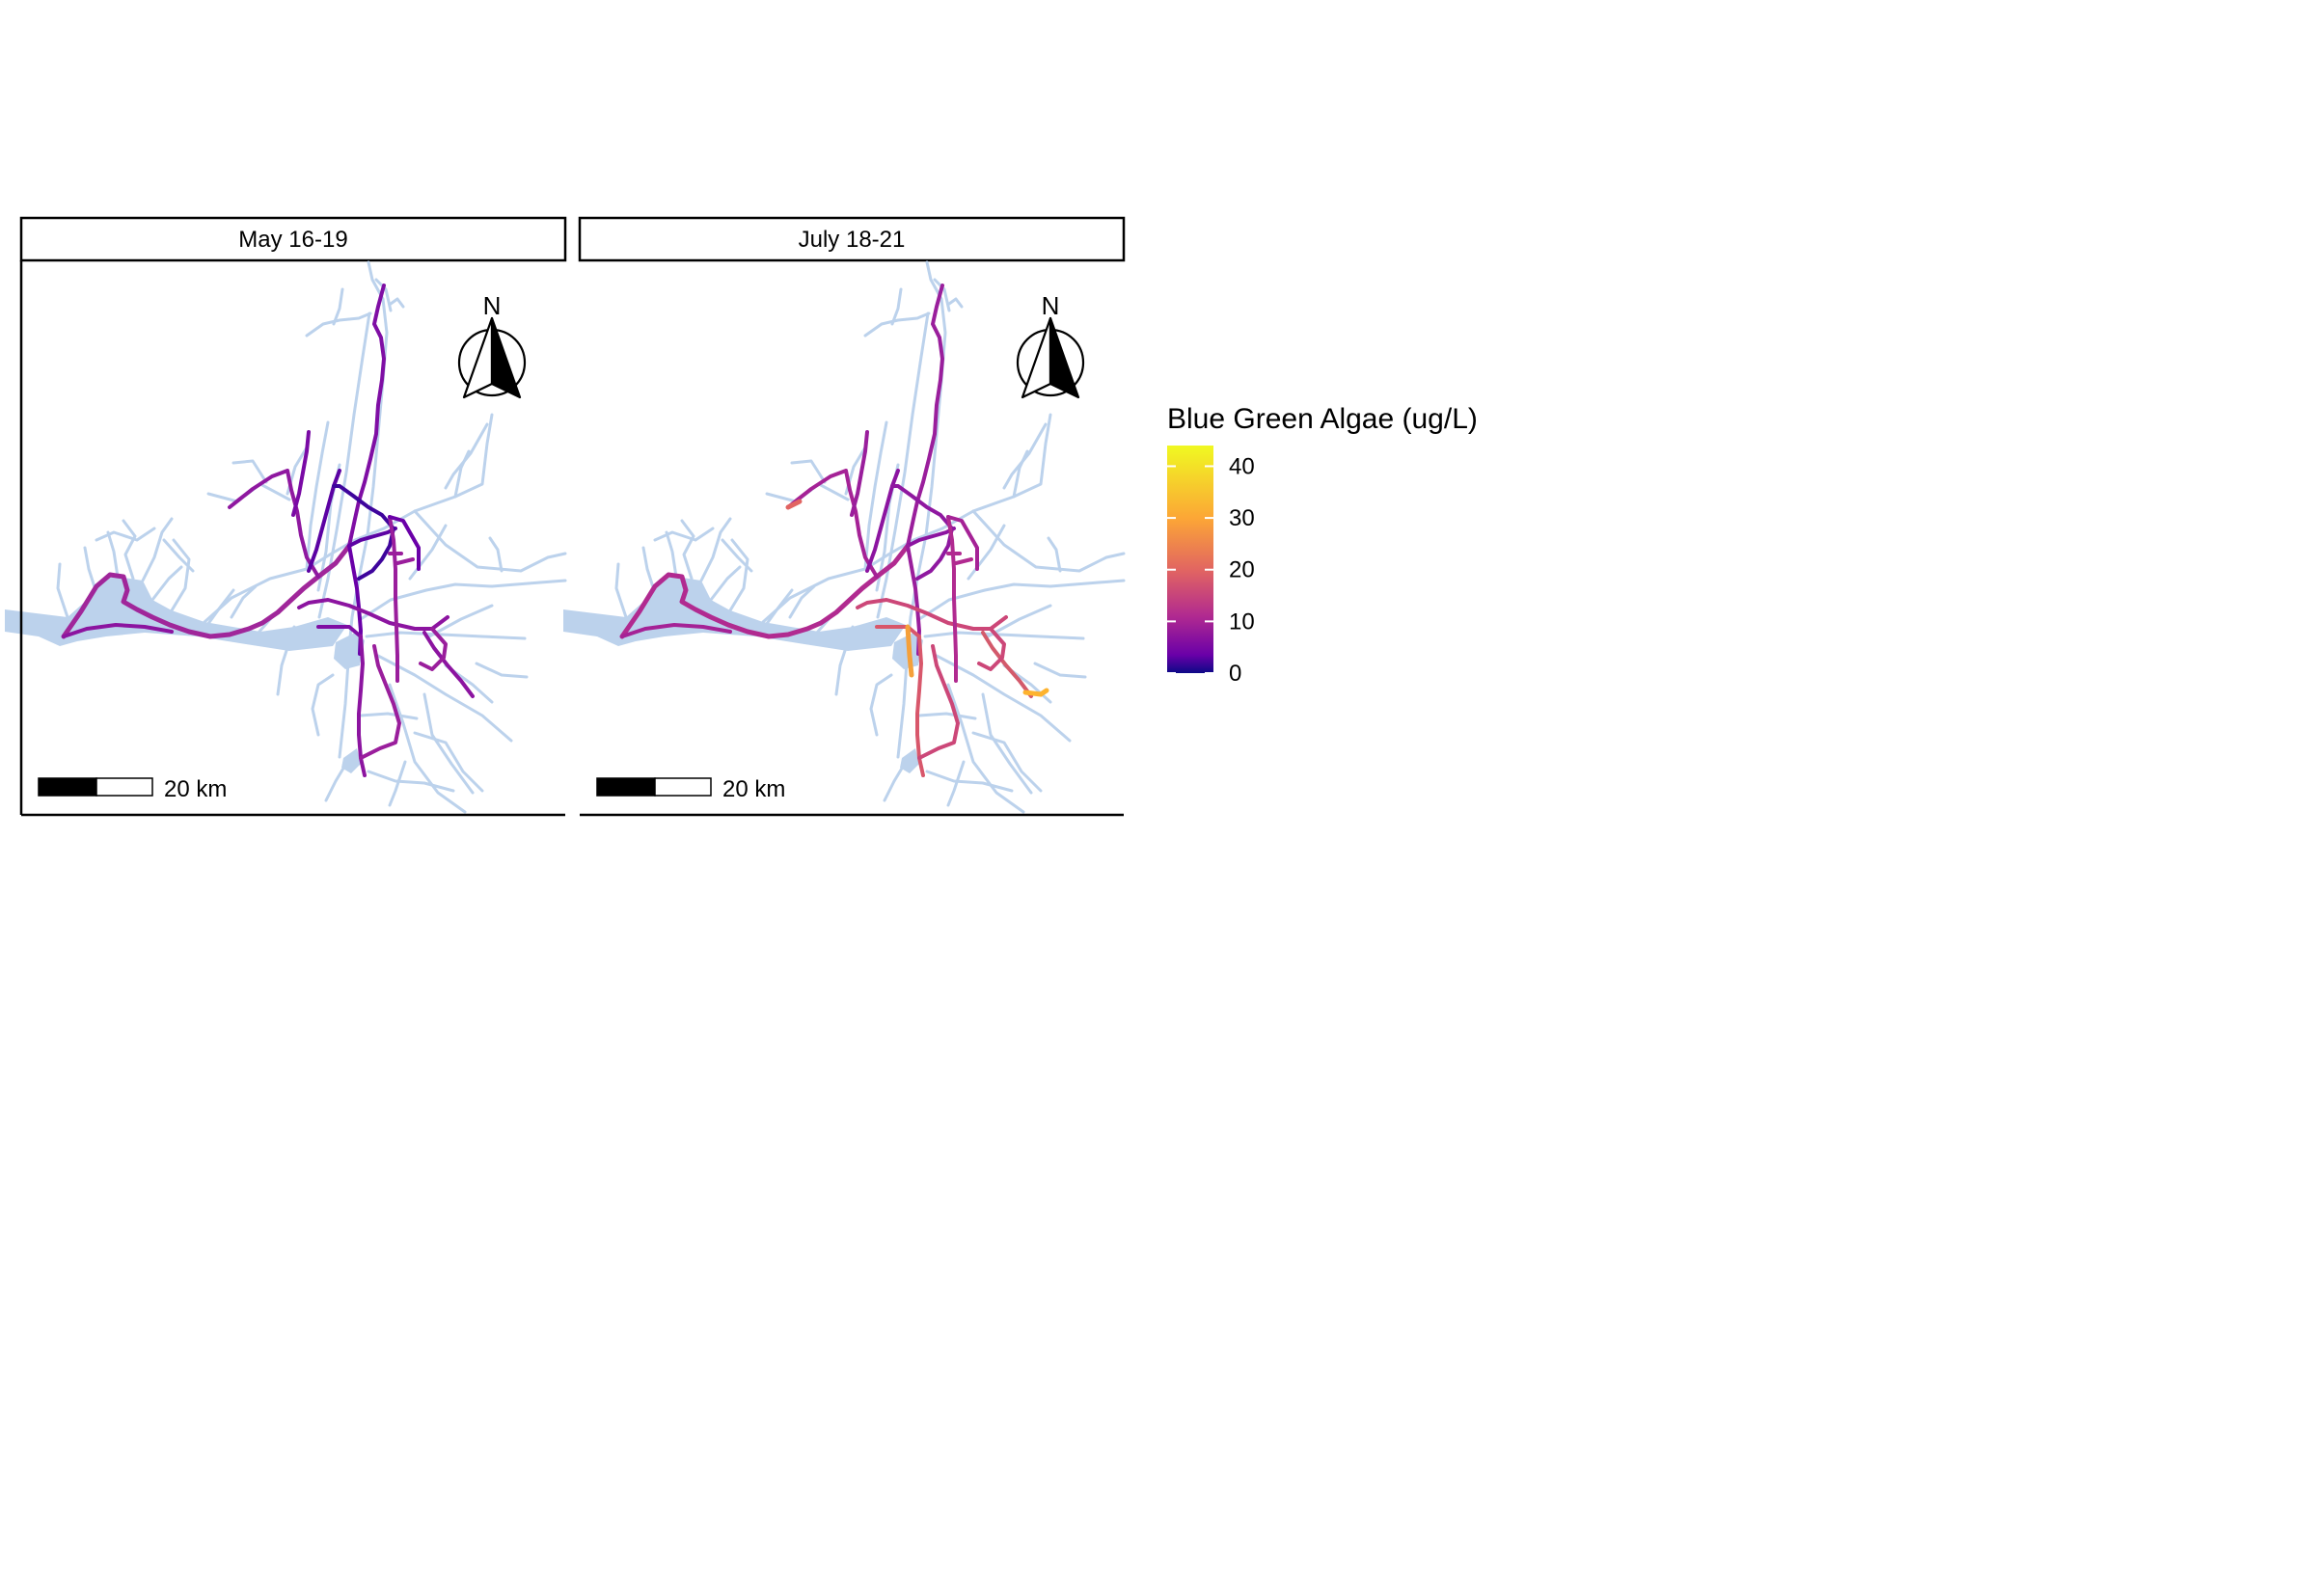 Image resolution: width=2315 pixels, height=1596 pixels. I want to click on panel-may: May 16-19 N, so click(285, 516).